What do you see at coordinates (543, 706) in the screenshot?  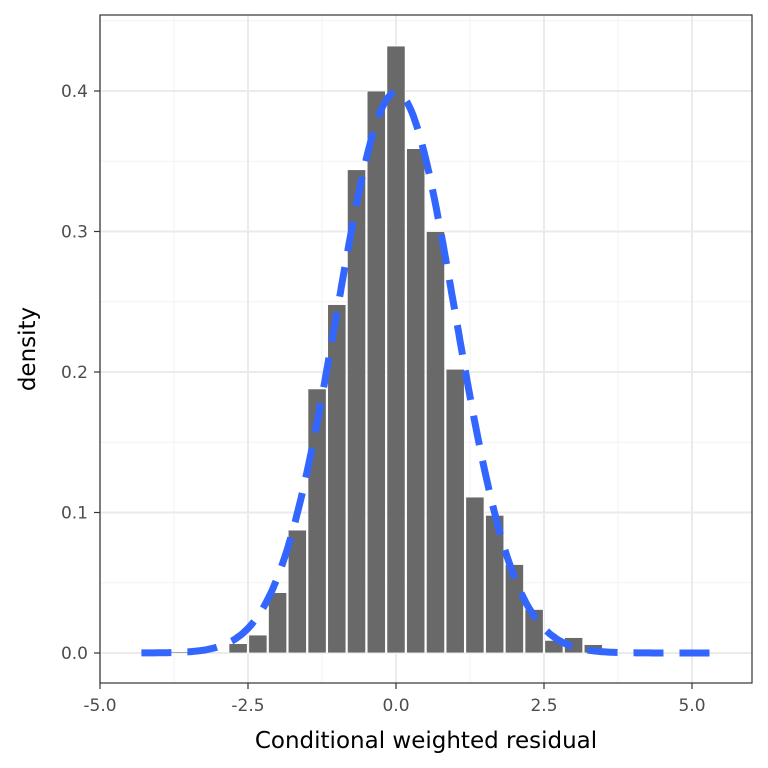 I see `x-tick-label: 2.5` at bounding box center [543, 706].